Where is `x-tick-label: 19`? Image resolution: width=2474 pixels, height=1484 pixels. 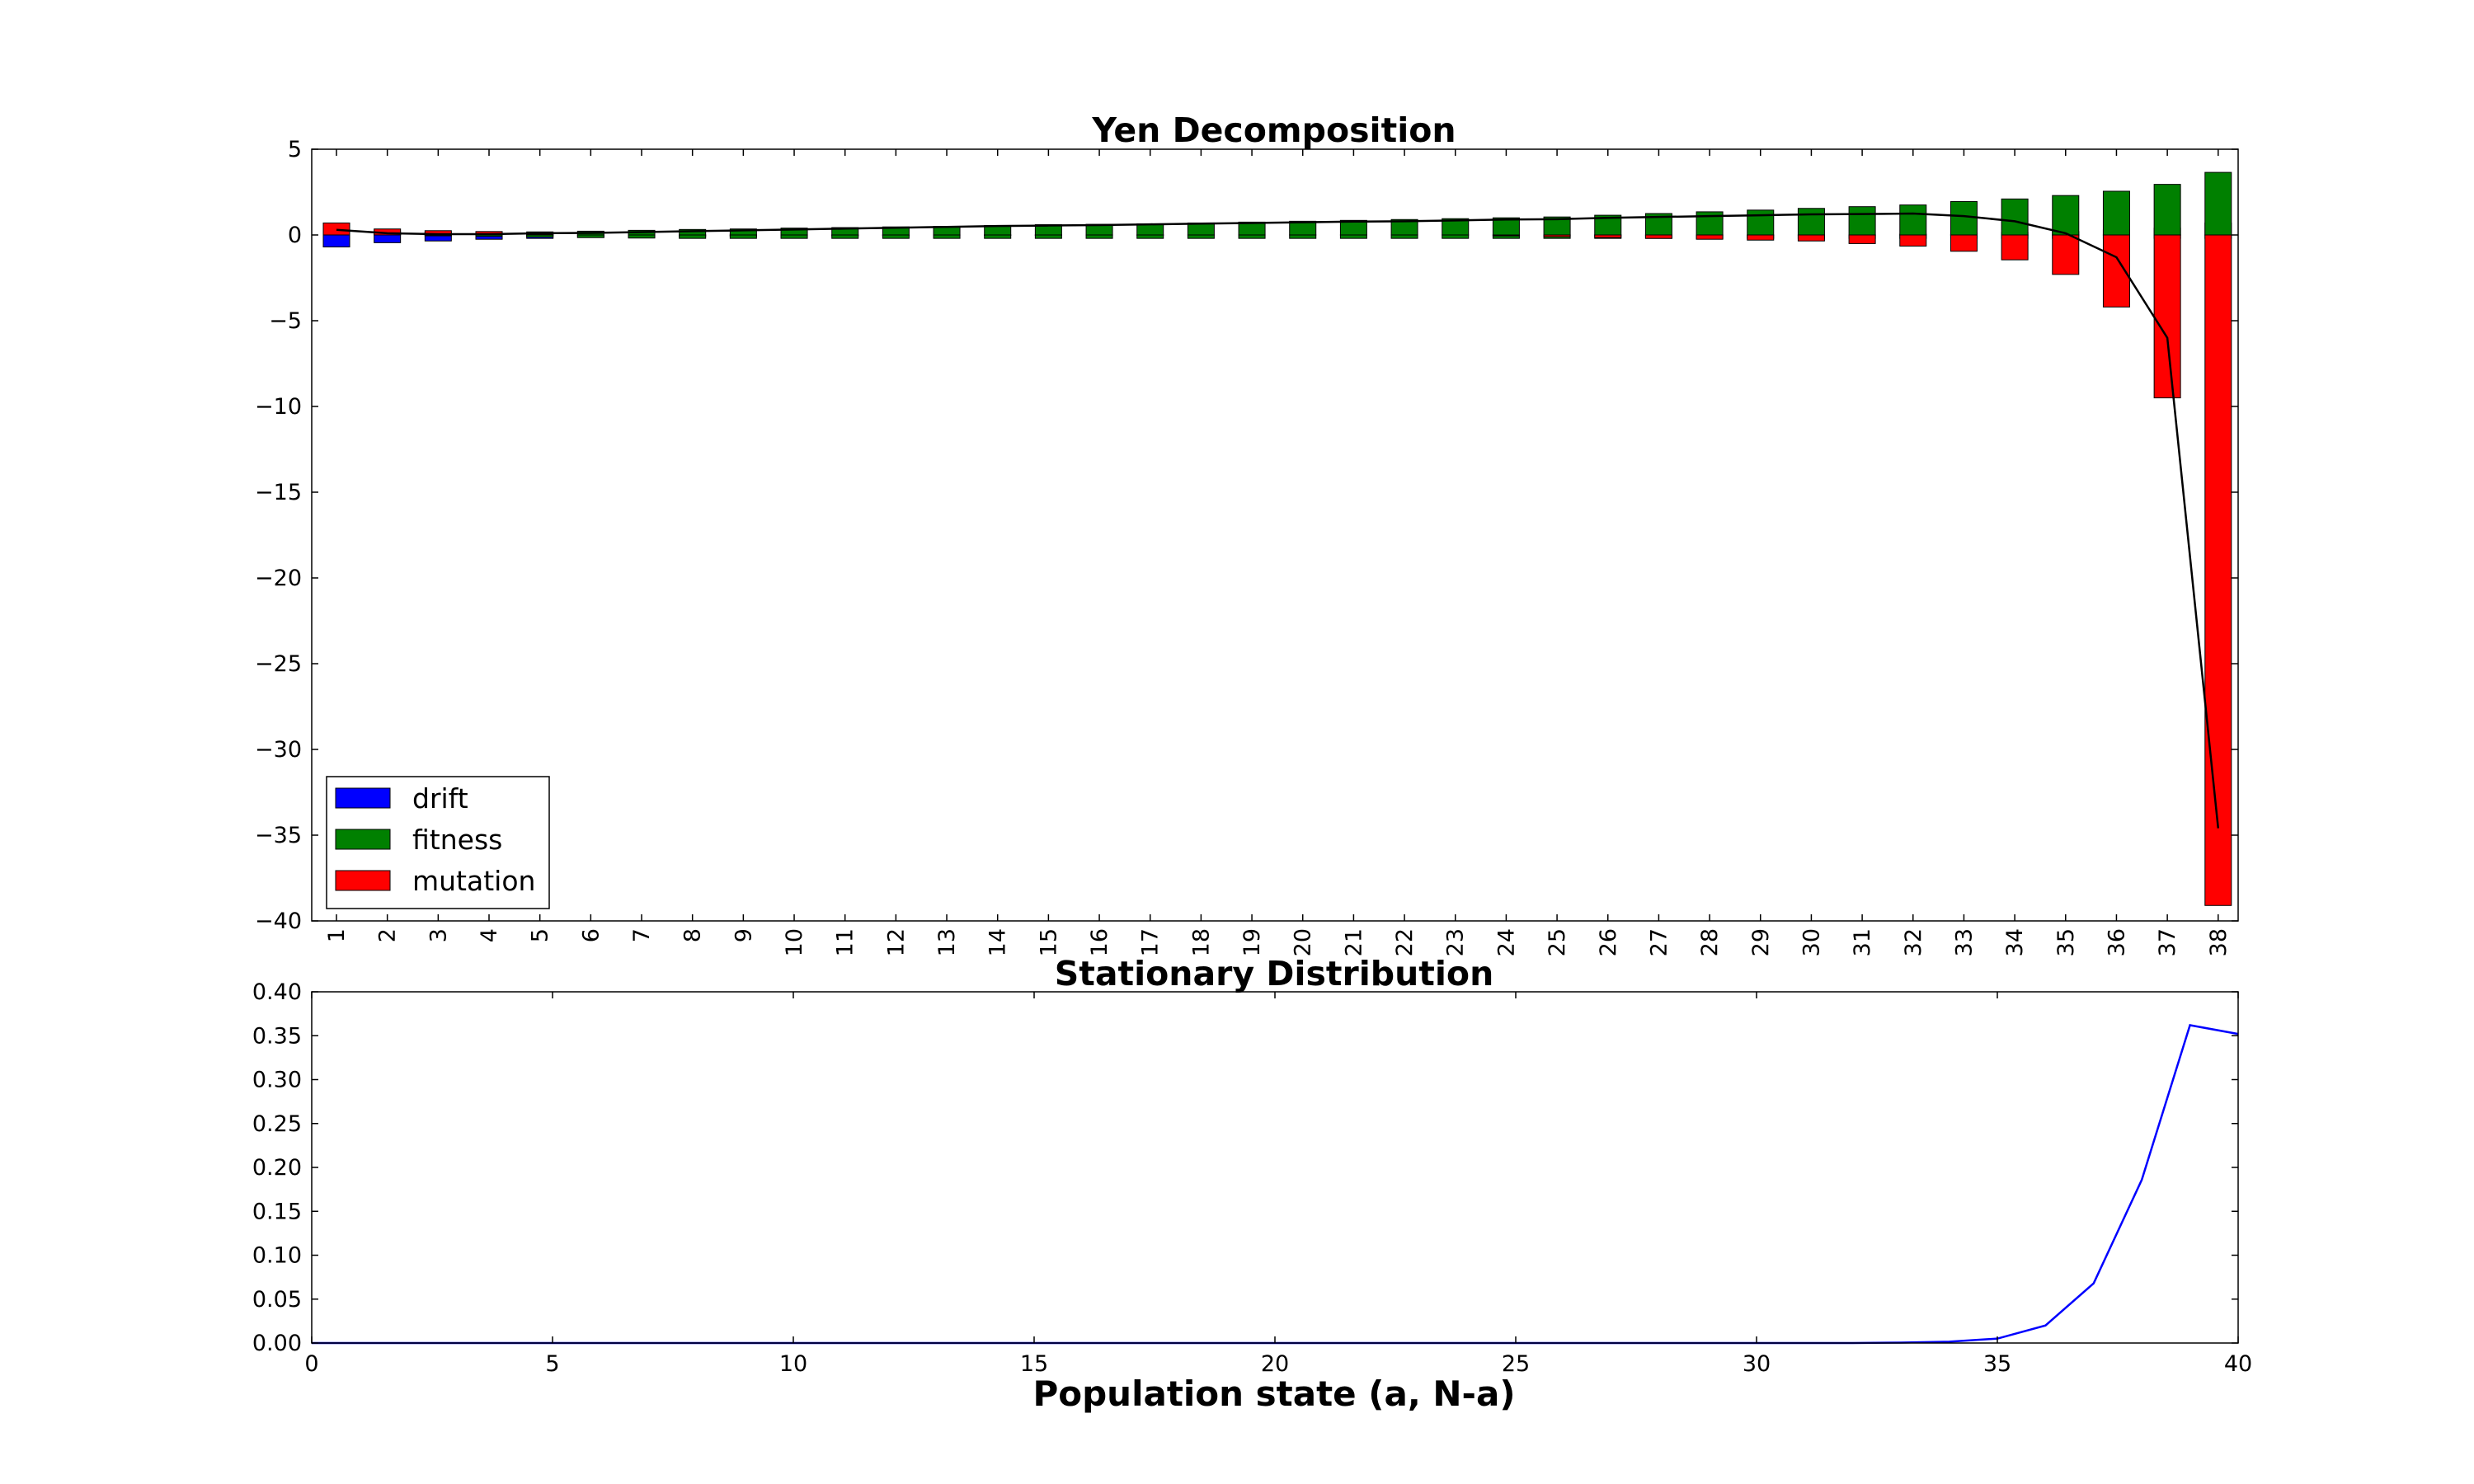
x-tick-label: 19 is located at coordinates (1252, 942).